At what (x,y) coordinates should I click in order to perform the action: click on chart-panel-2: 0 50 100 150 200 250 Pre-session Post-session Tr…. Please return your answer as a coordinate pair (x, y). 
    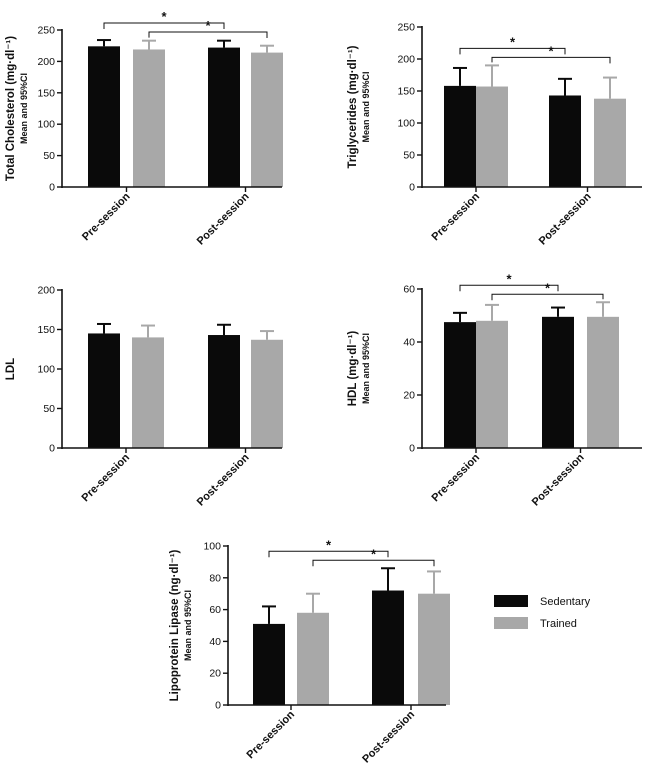
    Looking at the image, I should click on (494, 135).